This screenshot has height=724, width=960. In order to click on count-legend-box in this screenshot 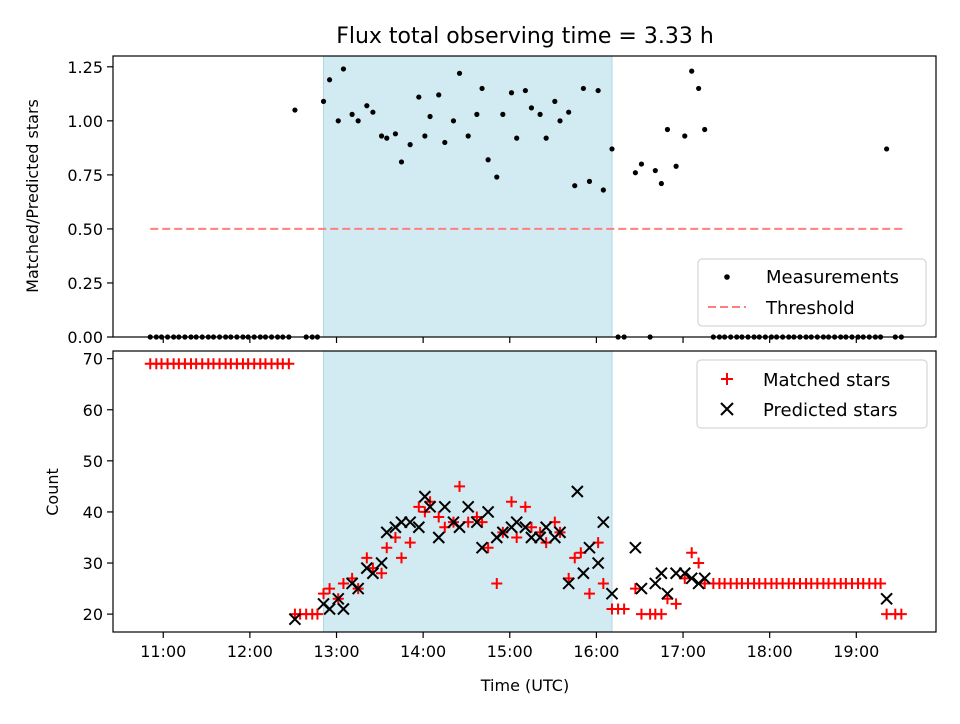, I will do `click(812, 394)`.